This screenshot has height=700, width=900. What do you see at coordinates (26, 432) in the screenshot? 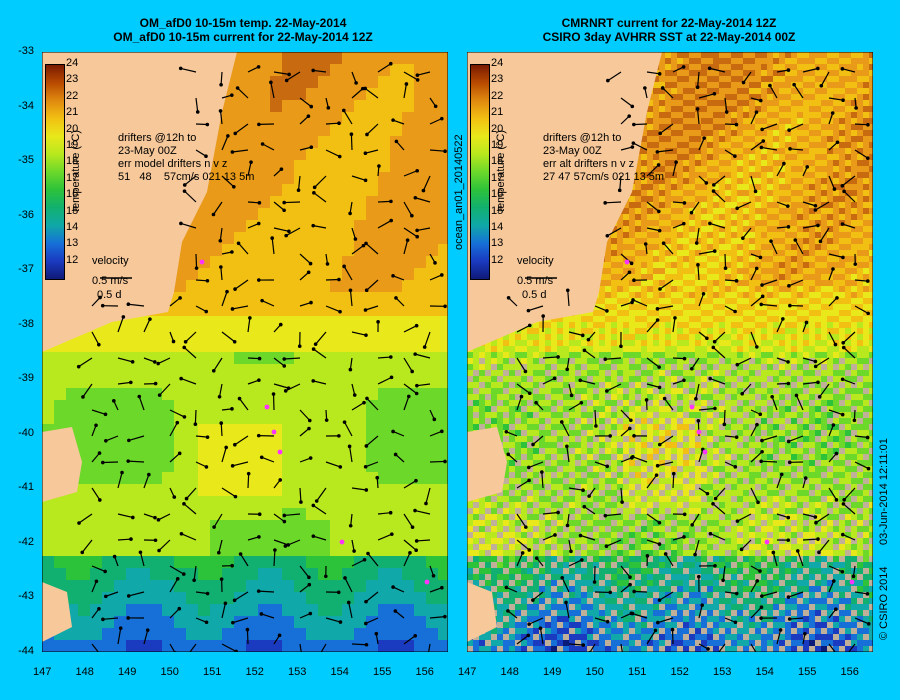
I see `y-tick-label: -40` at bounding box center [26, 432].